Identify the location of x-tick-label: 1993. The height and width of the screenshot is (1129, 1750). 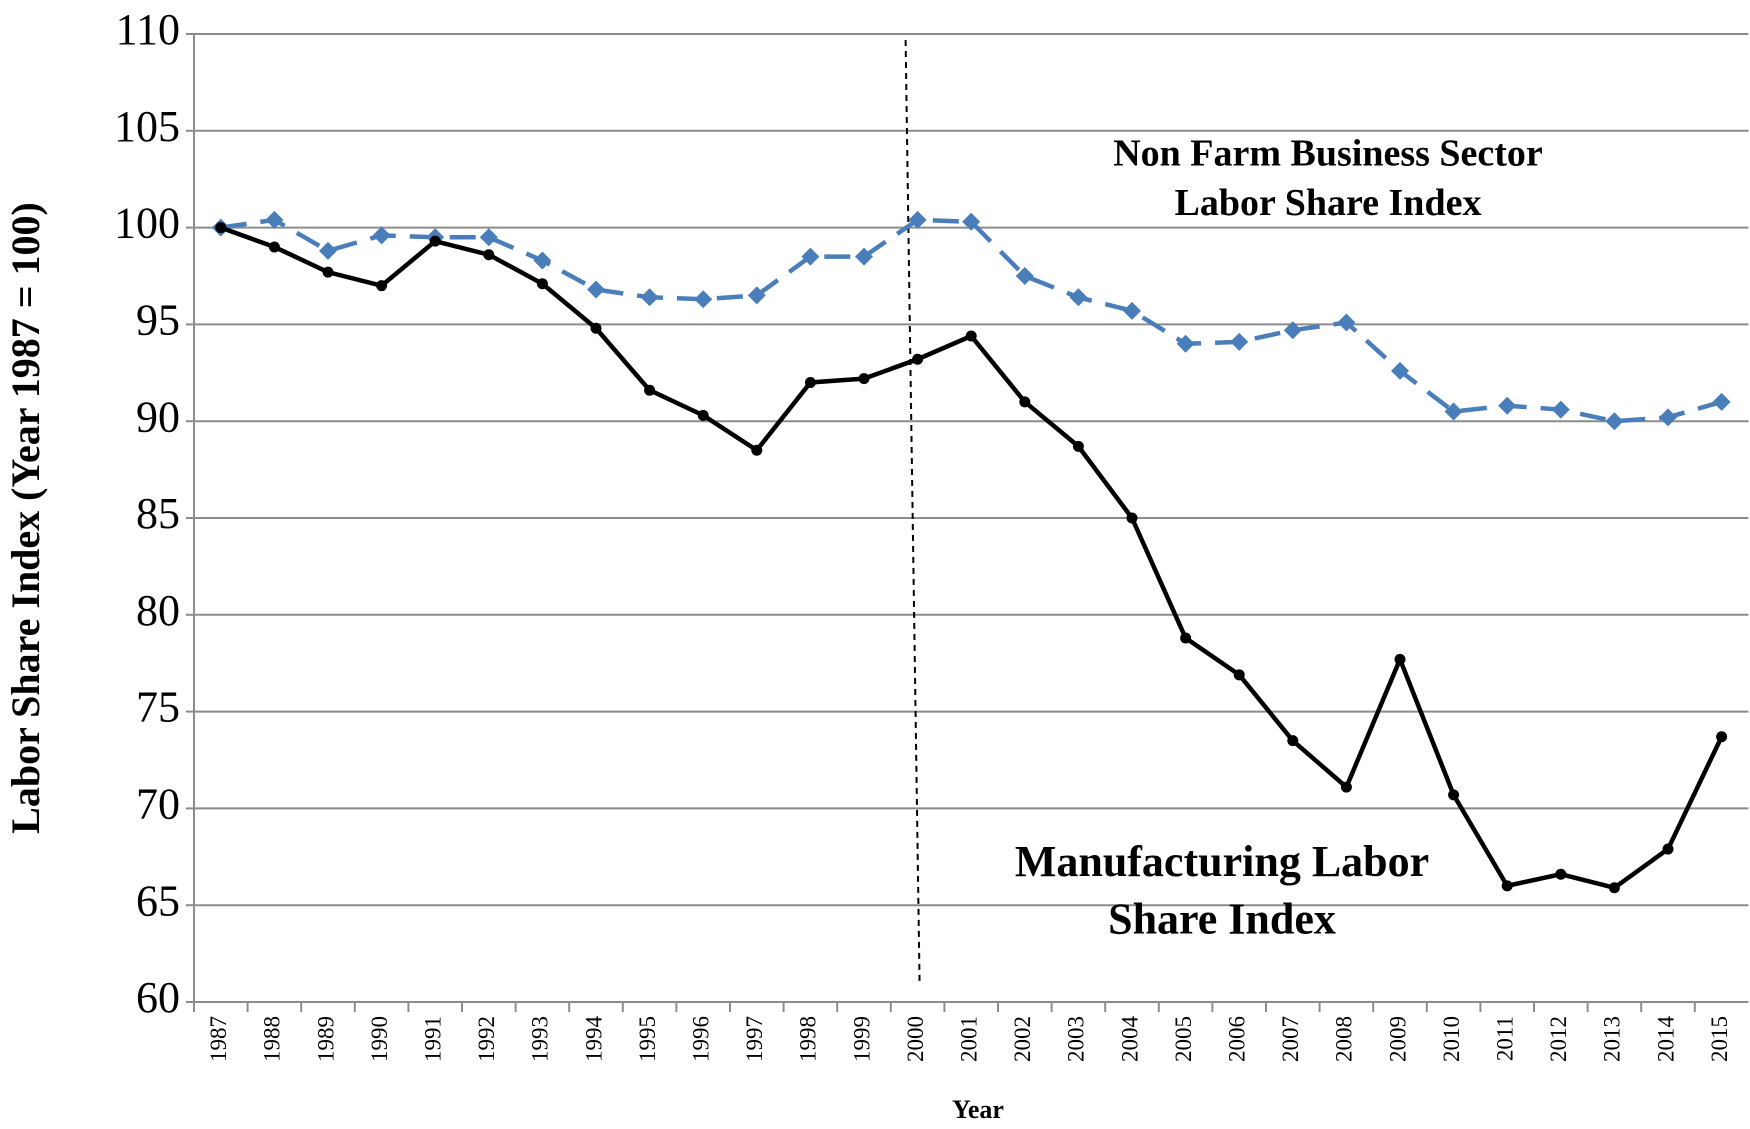
(540, 1039).